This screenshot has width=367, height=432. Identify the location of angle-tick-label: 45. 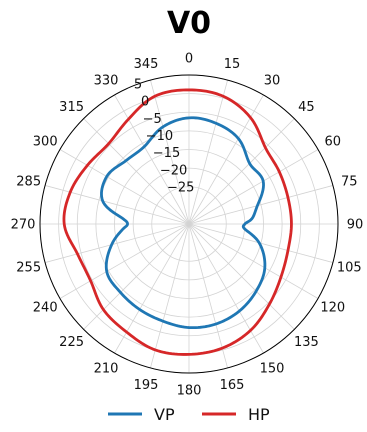
(306, 107).